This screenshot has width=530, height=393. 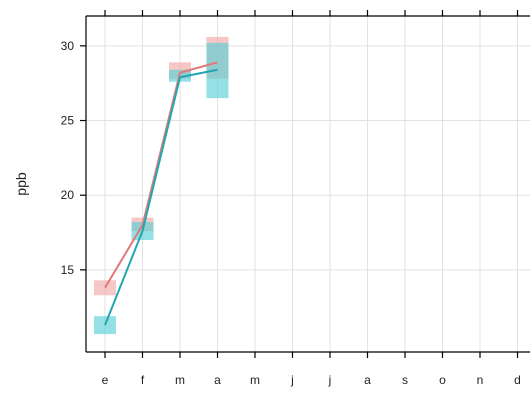 I want to click on x-tick-label: e, so click(x=105, y=380).